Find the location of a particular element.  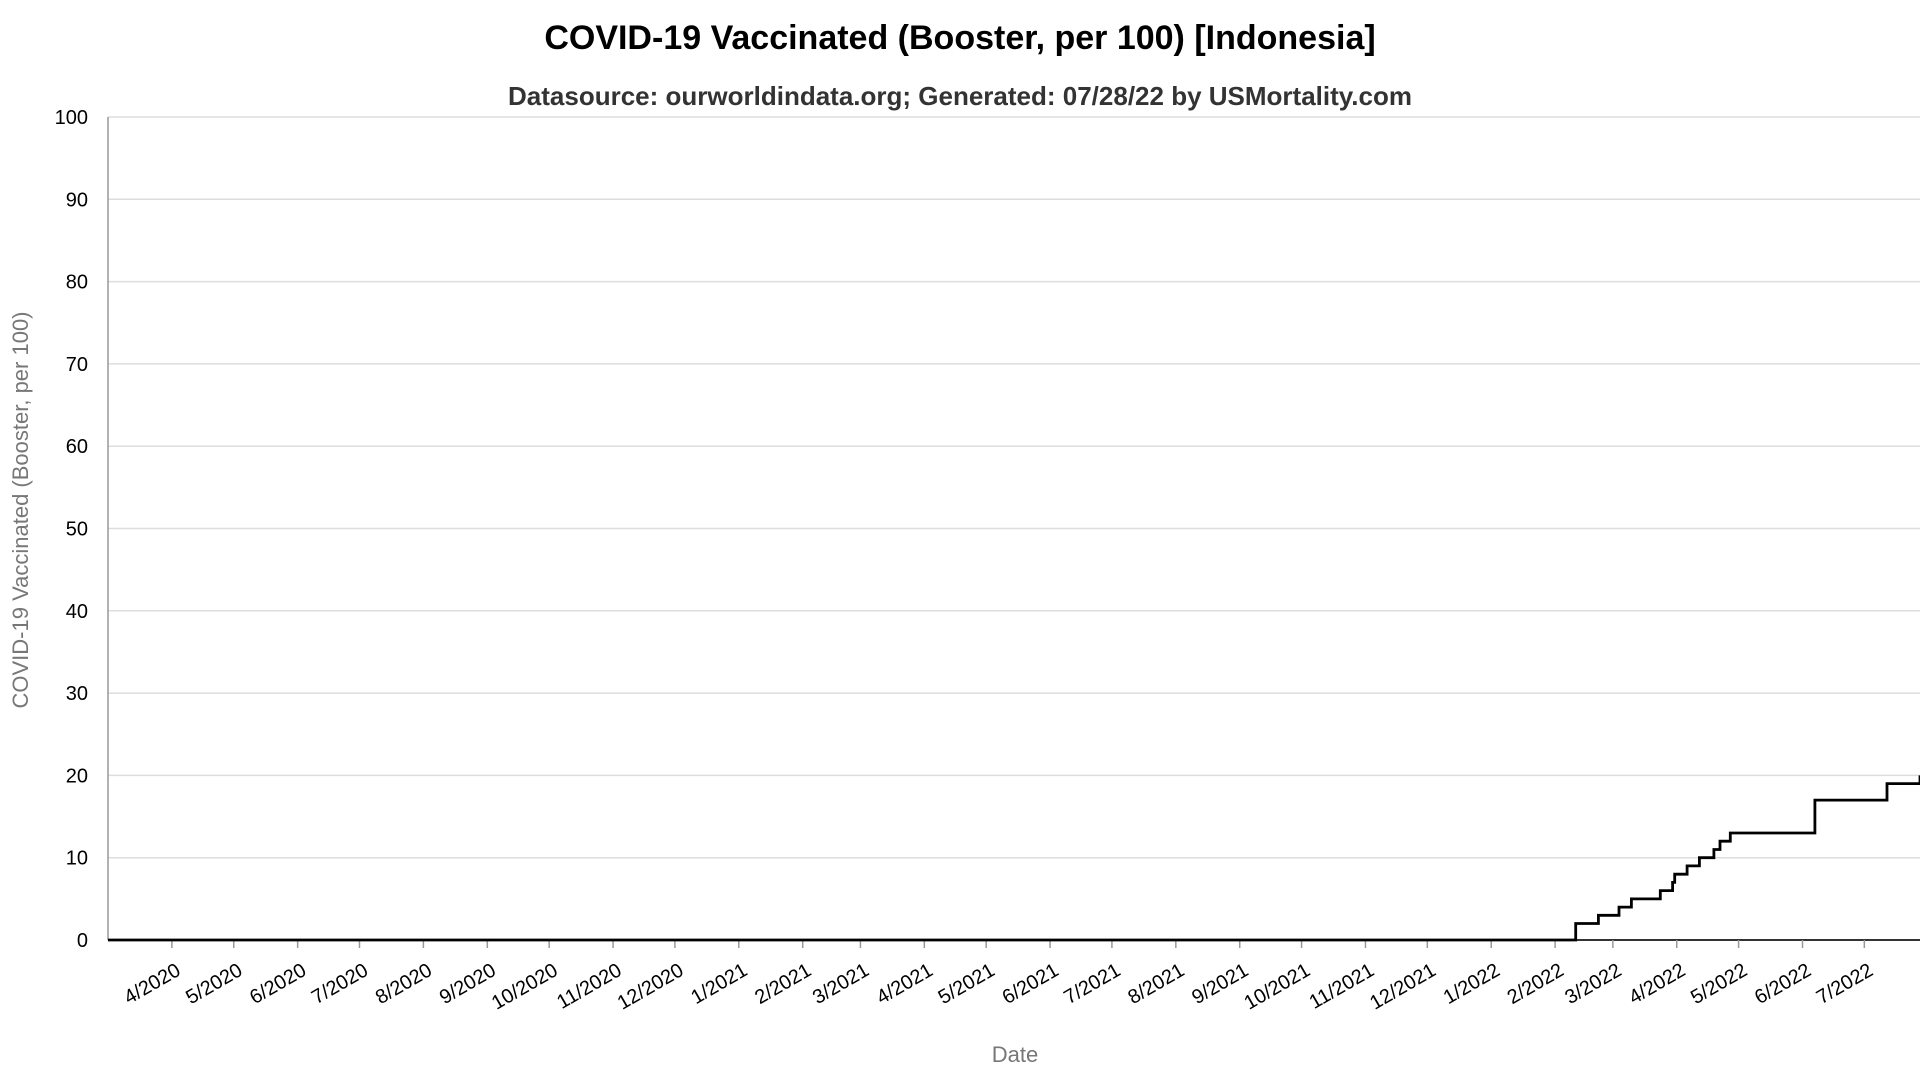

x-tick-label: 5/2021 is located at coordinates (967, 984).